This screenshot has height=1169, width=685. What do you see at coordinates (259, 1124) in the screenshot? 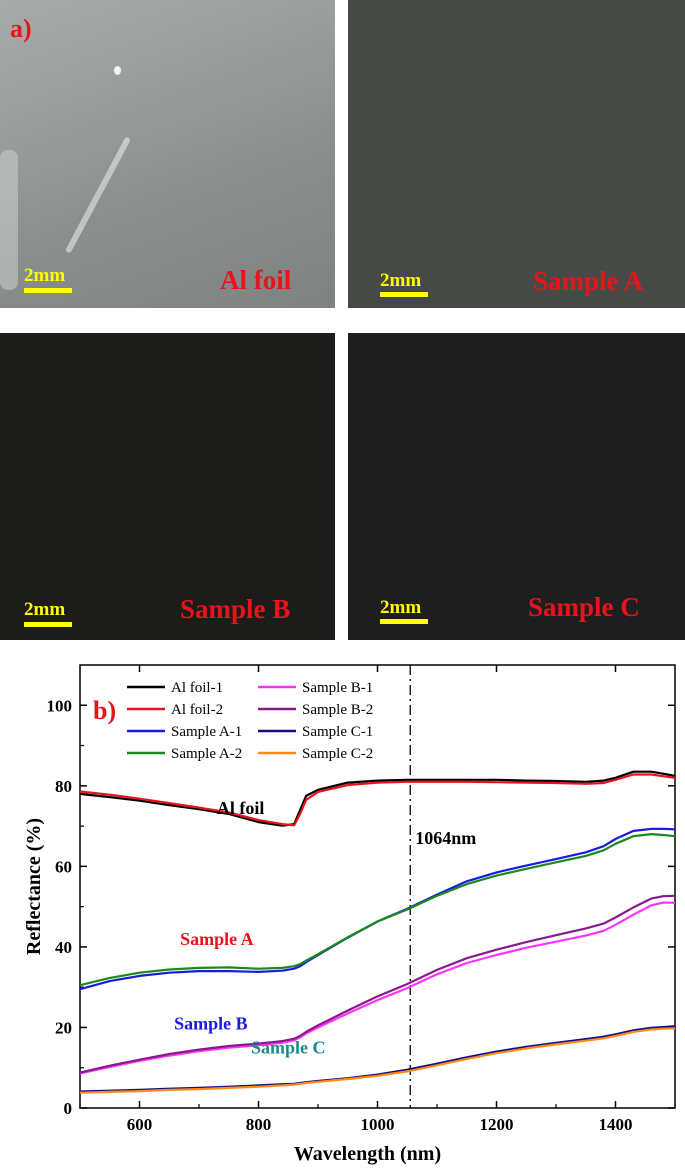
I see `x-tick-label: 800` at bounding box center [259, 1124].